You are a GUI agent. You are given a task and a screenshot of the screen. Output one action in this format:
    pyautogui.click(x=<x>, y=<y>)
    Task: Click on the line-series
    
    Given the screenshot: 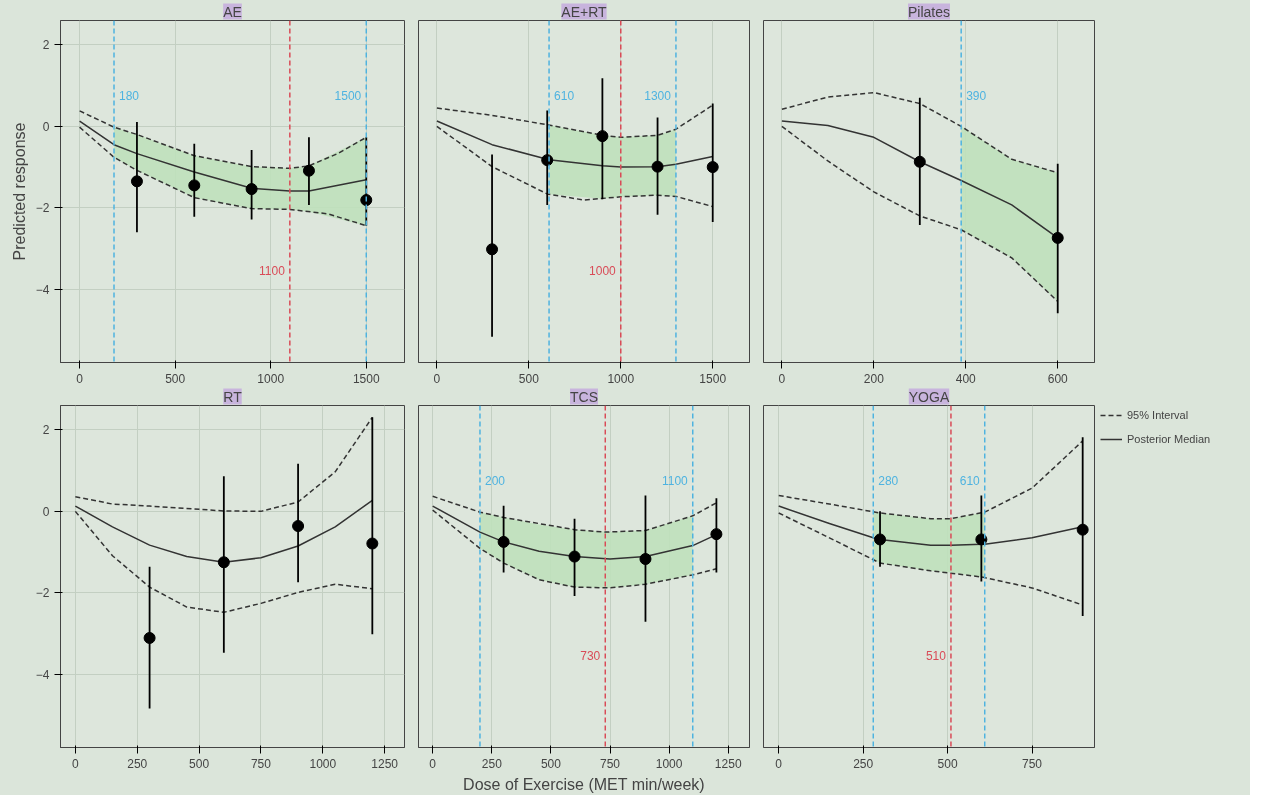 What is the action you would take?
    pyautogui.click(x=224, y=562)
    